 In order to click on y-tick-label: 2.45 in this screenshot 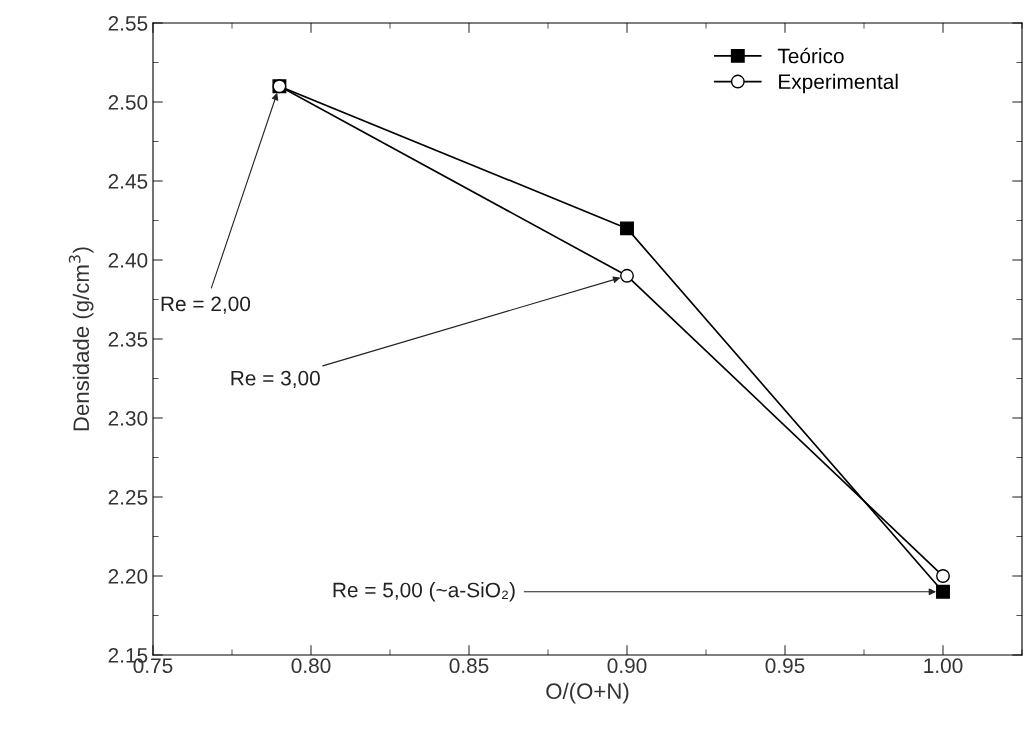, I will do `click(128, 181)`.